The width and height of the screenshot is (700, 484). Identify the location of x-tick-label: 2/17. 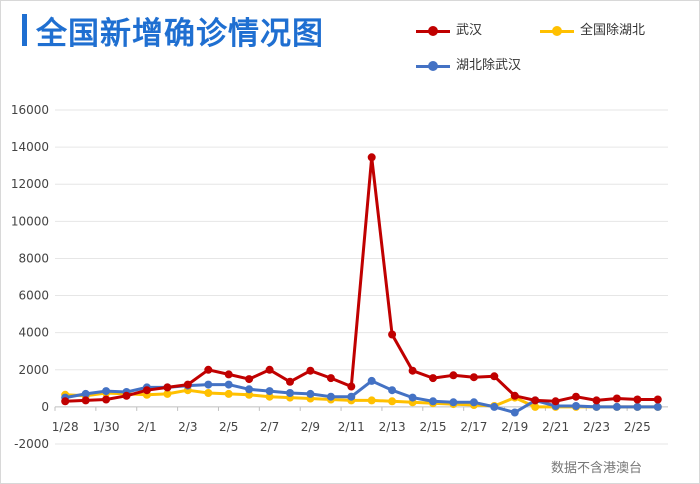
(473, 427).